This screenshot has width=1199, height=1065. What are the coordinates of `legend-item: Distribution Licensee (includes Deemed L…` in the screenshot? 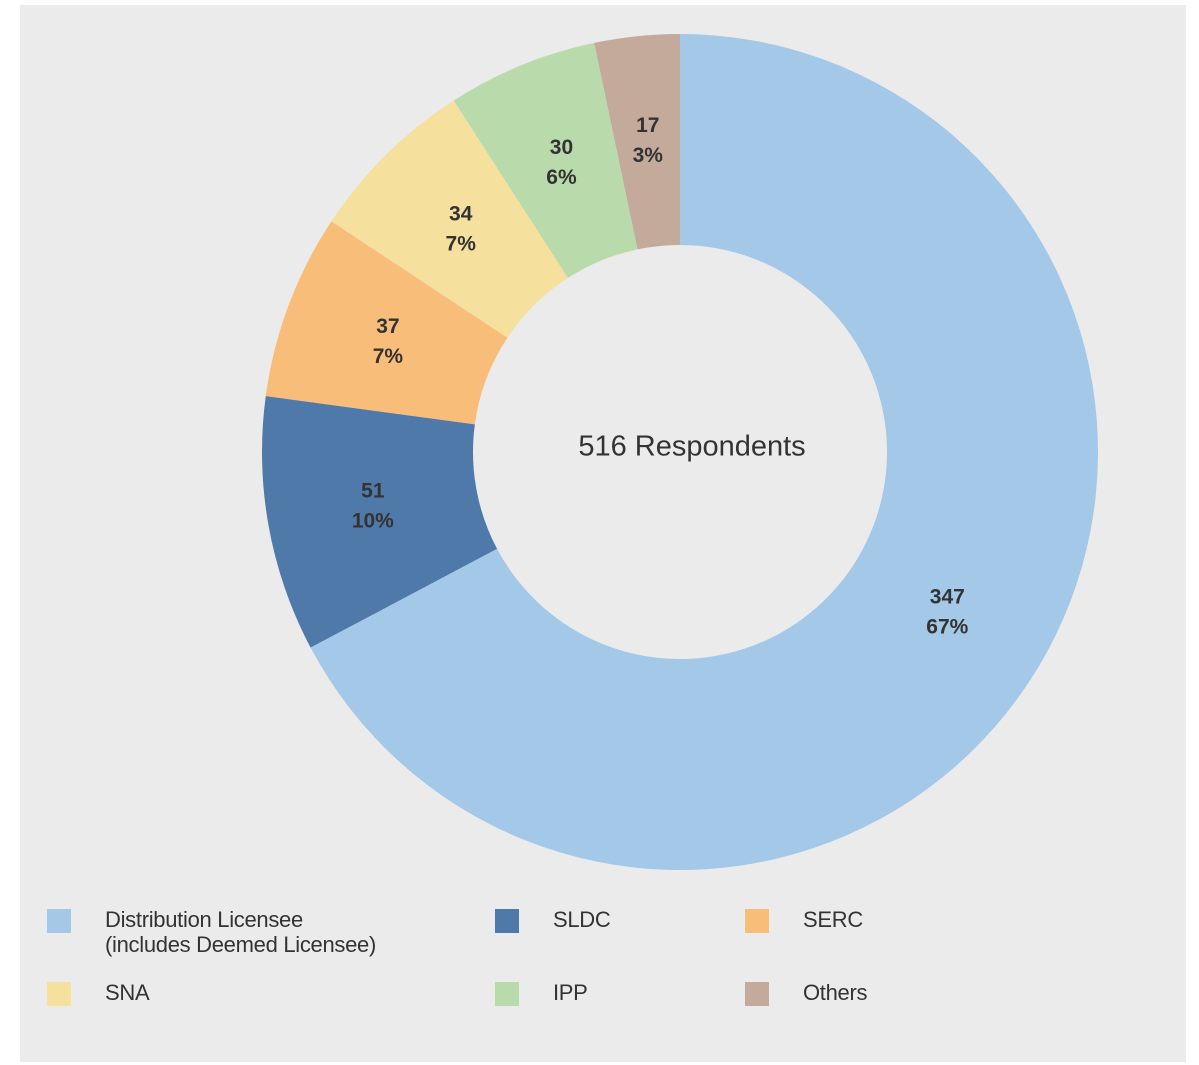 It's located at (211, 932).